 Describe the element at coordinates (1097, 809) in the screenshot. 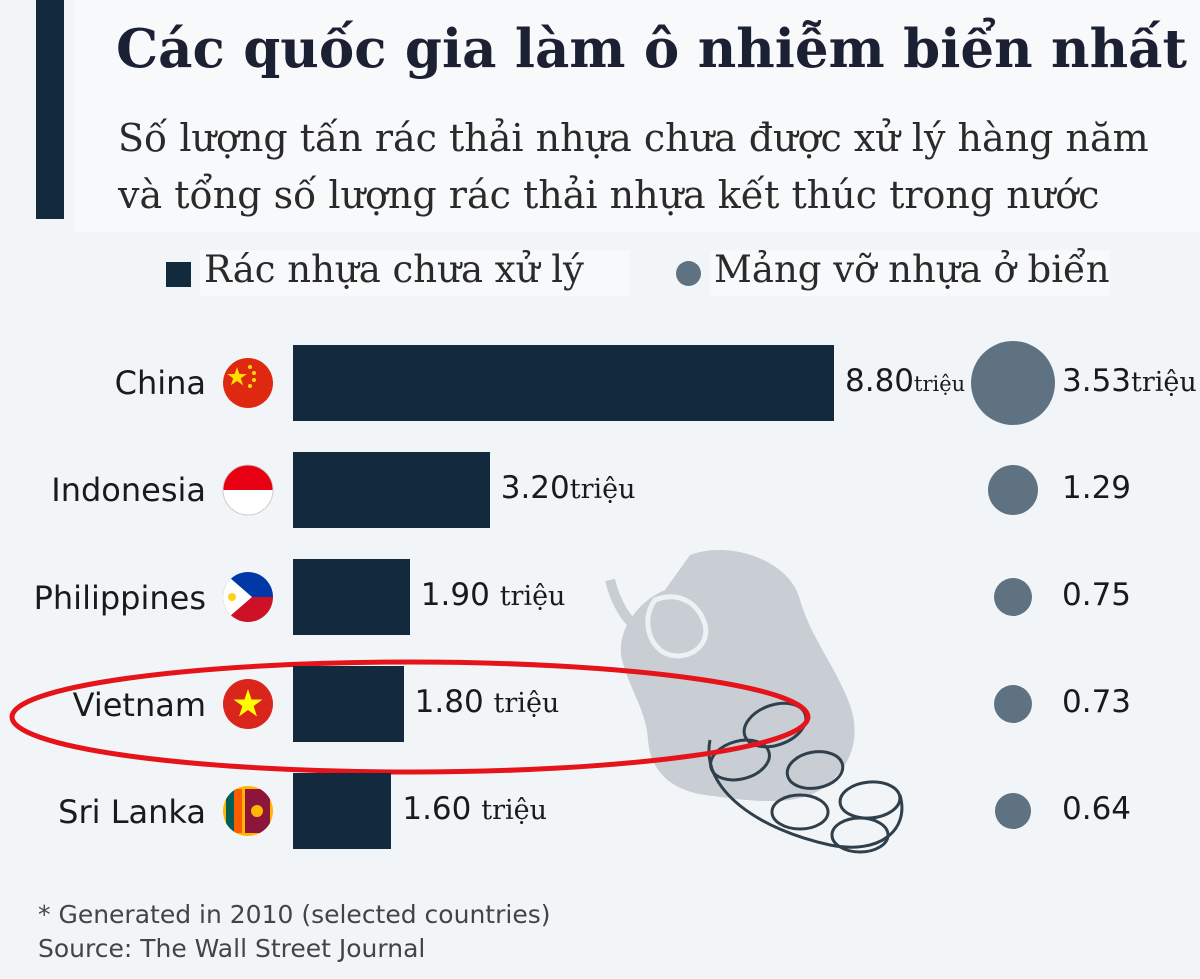

I see `bubble-label-sri-lanka: 0.64` at that location.